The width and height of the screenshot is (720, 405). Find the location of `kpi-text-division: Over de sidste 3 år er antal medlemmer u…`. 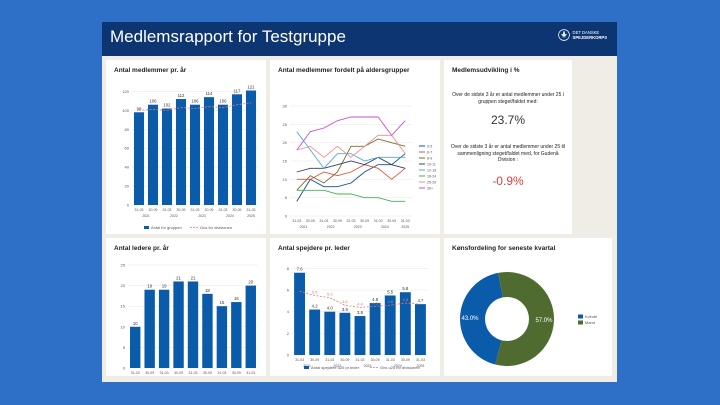

kpi-text-division: Over de sidste 3 år er antal medlemmer u… is located at coordinates (508, 153).